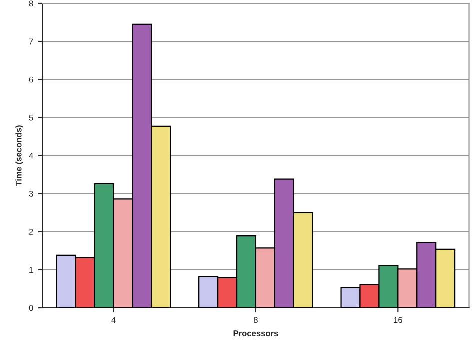 This screenshot has width=474, height=350. Describe the element at coordinates (32, 270) in the screenshot. I see `y-tick-label: 1` at that location.